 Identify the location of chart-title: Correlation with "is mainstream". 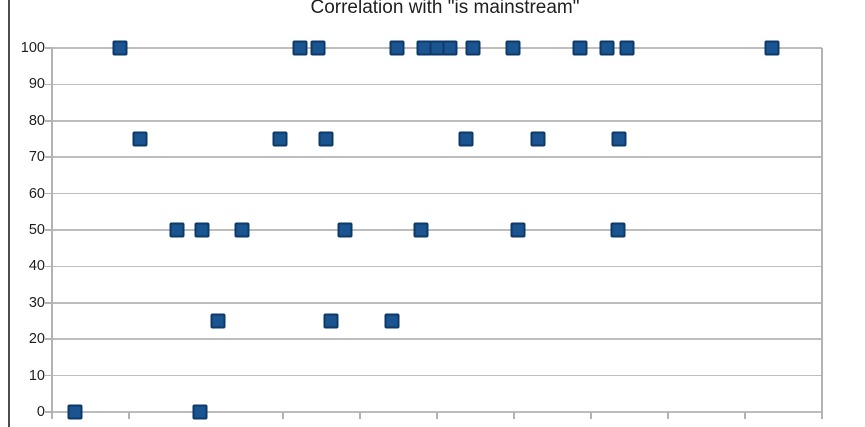
(445, 9).